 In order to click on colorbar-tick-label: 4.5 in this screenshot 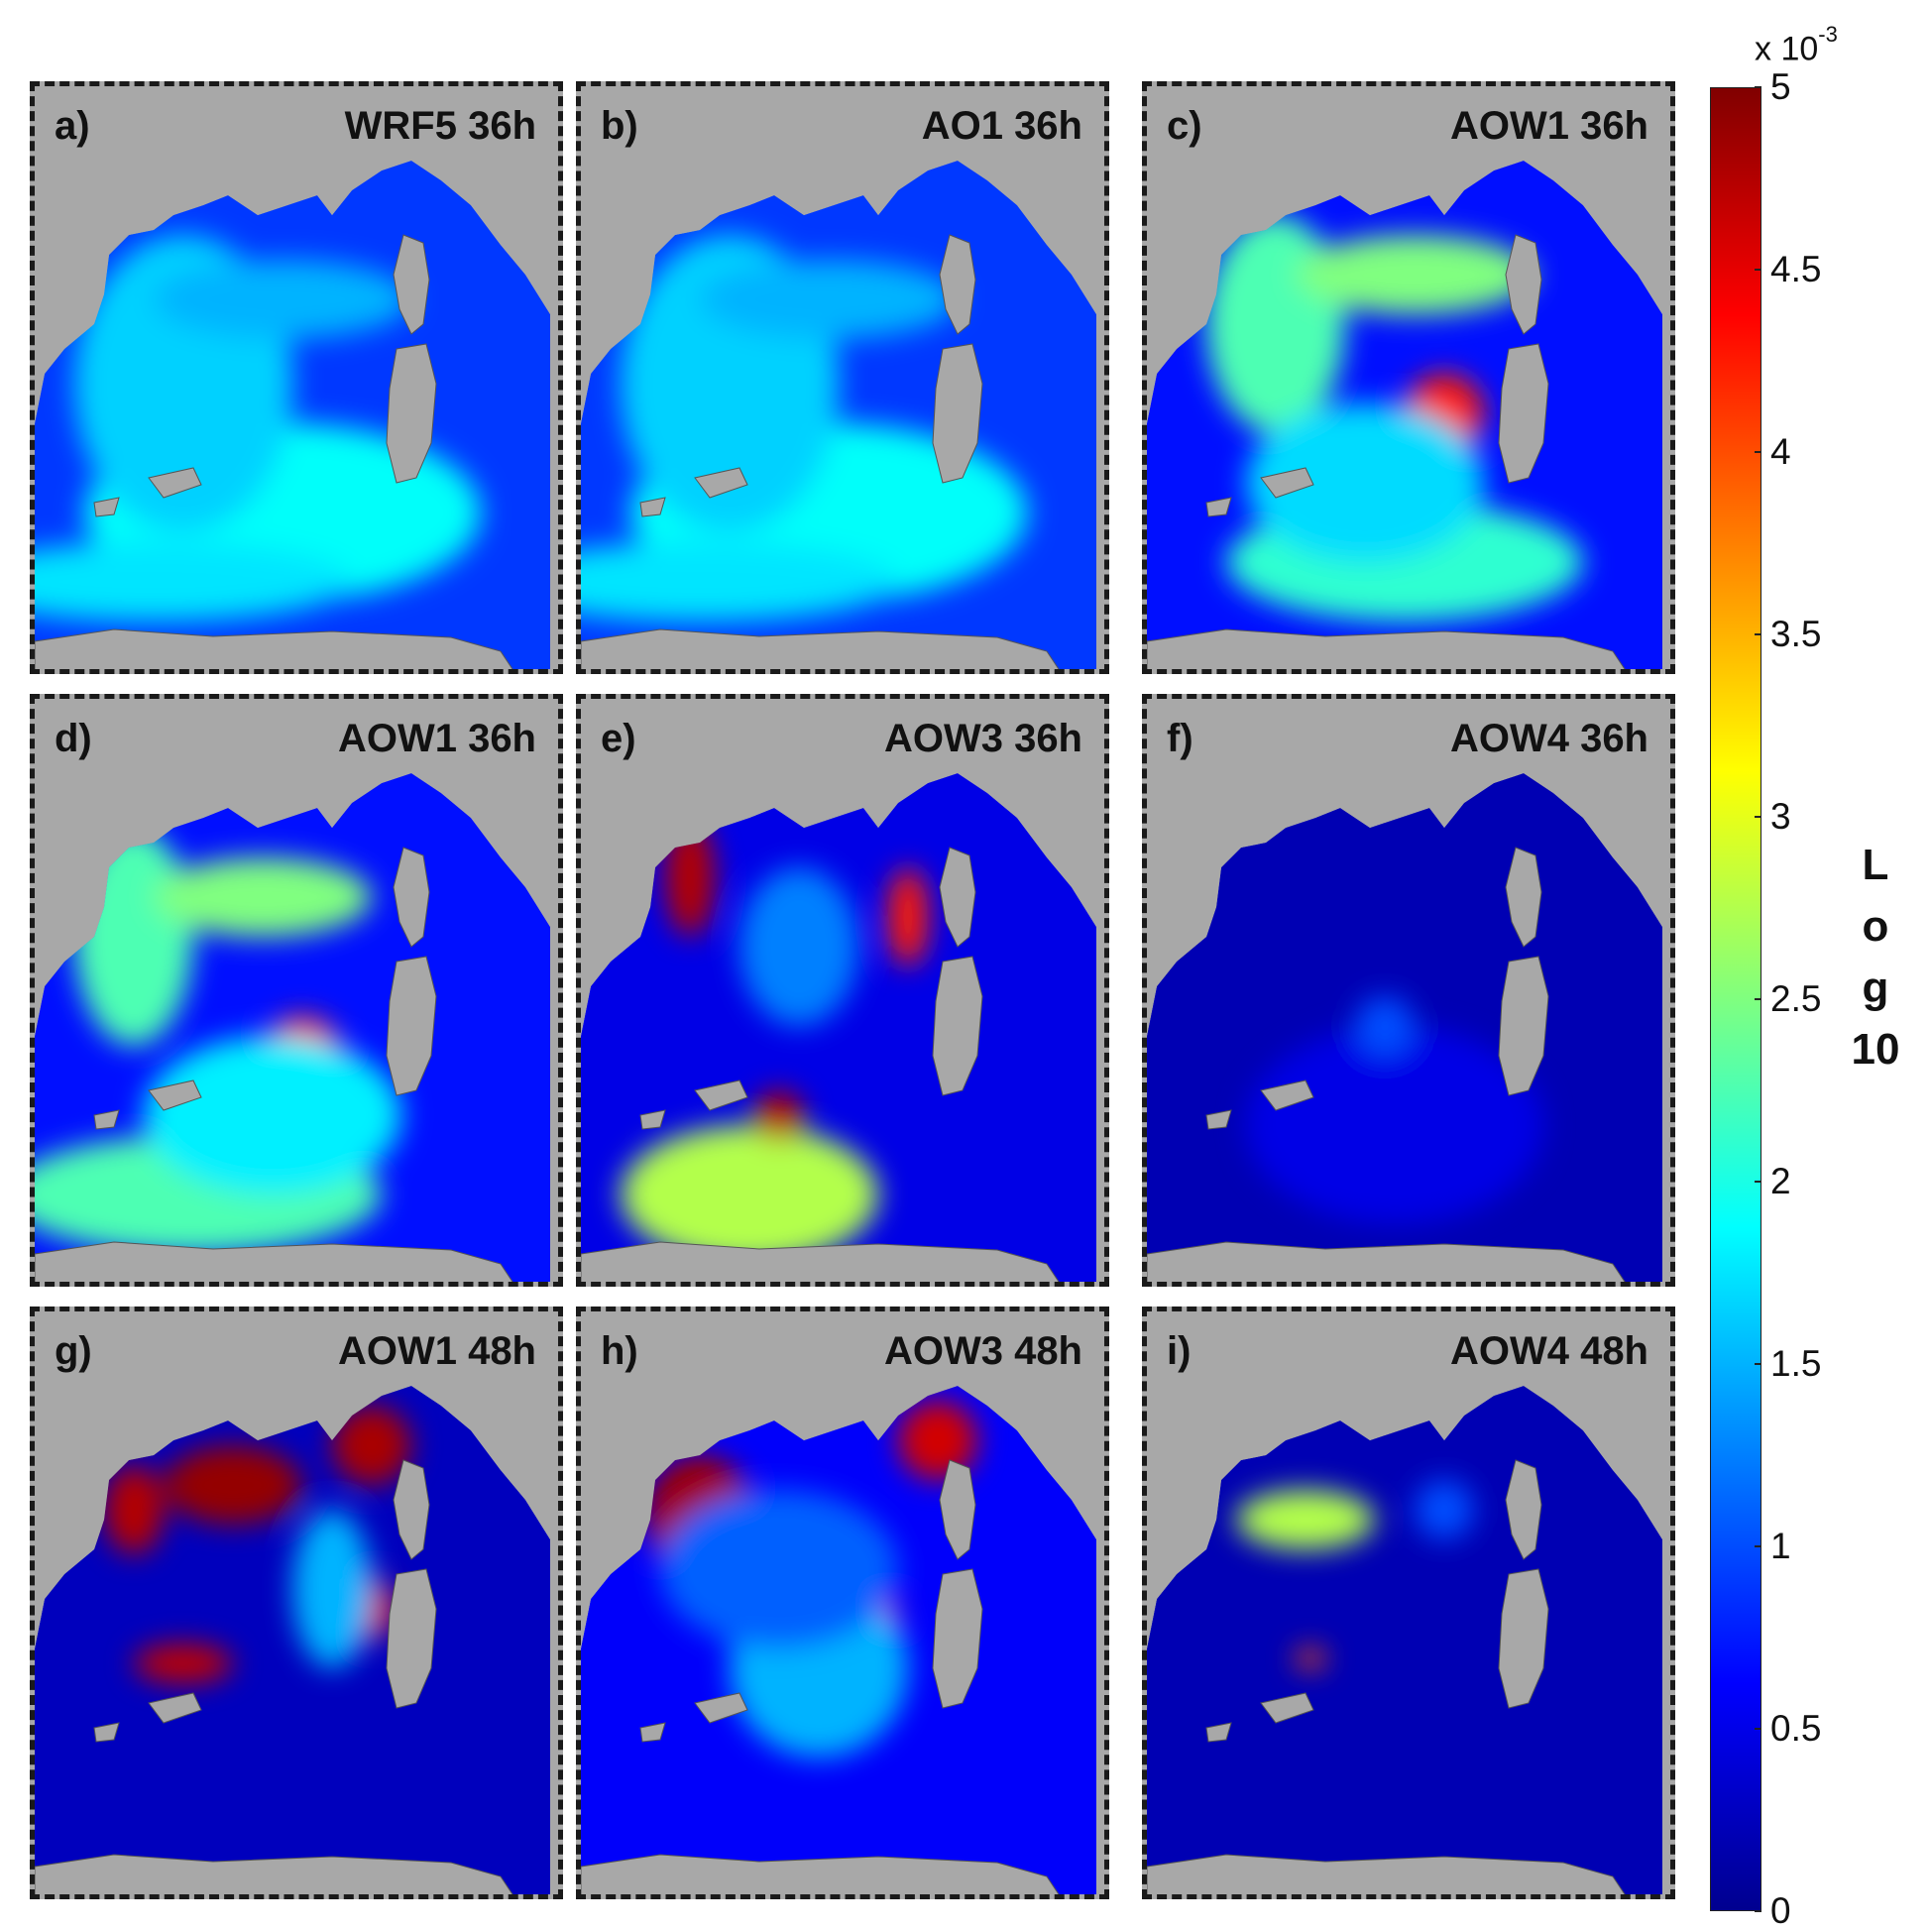, I will do `click(1796, 269)`.